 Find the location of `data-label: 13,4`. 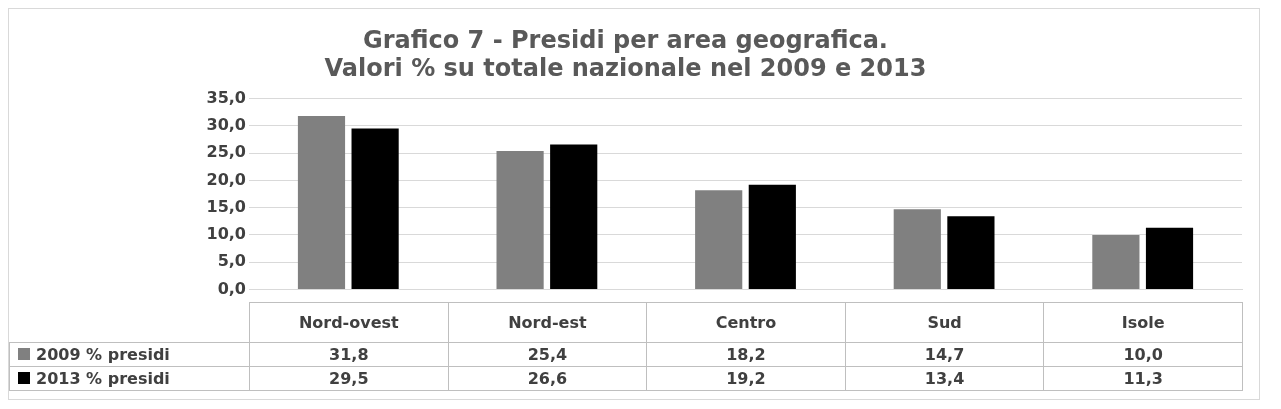

data-label: 13,4 is located at coordinates (944, 378).